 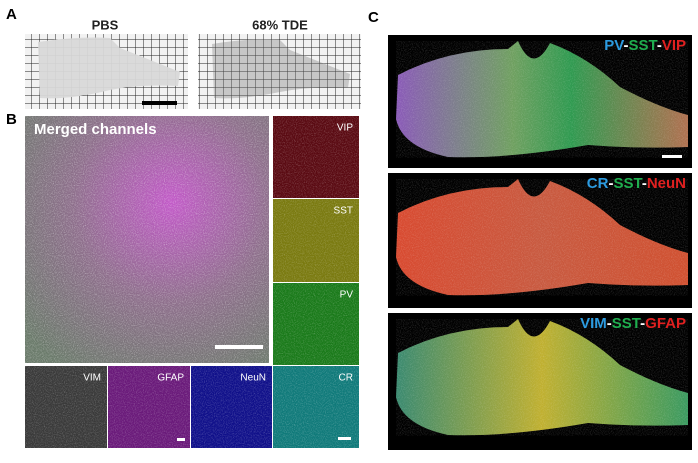 What do you see at coordinates (614, 45) in the screenshot?
I see `stain-name: PV` at bounding box center [614, 45].